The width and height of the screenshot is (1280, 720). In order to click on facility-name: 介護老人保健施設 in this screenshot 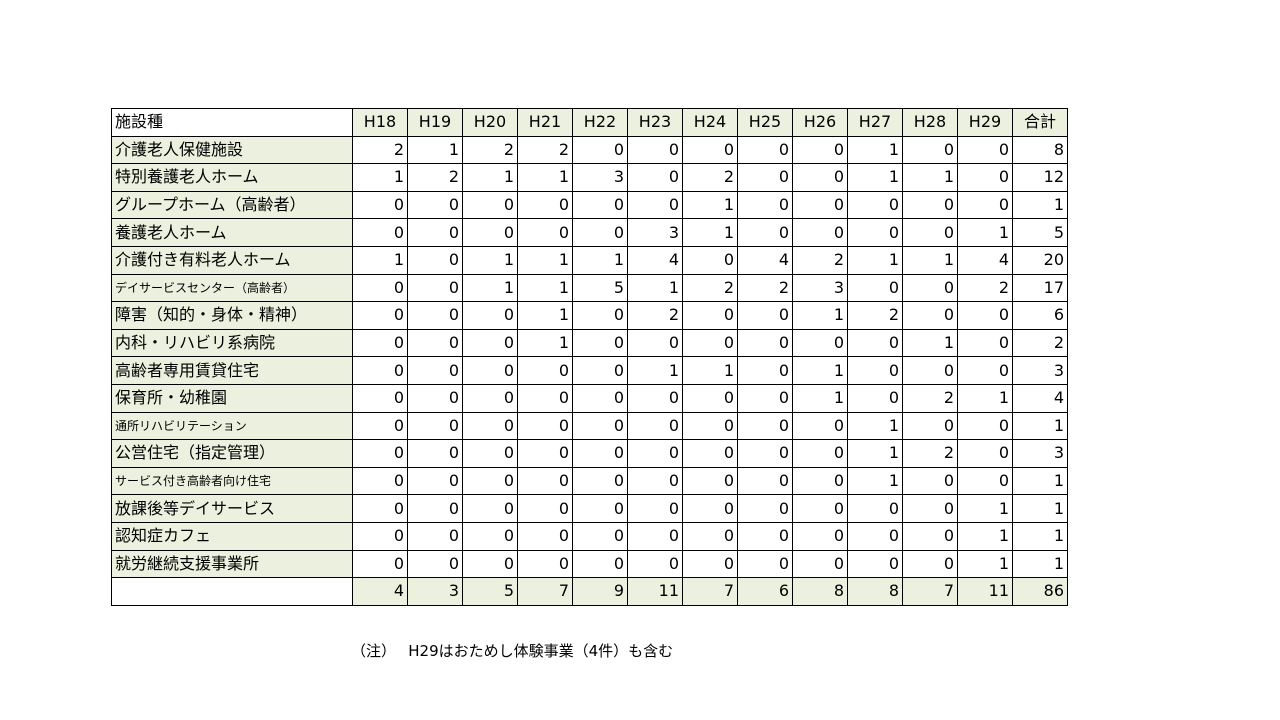, I will do `click(232, 150)`.